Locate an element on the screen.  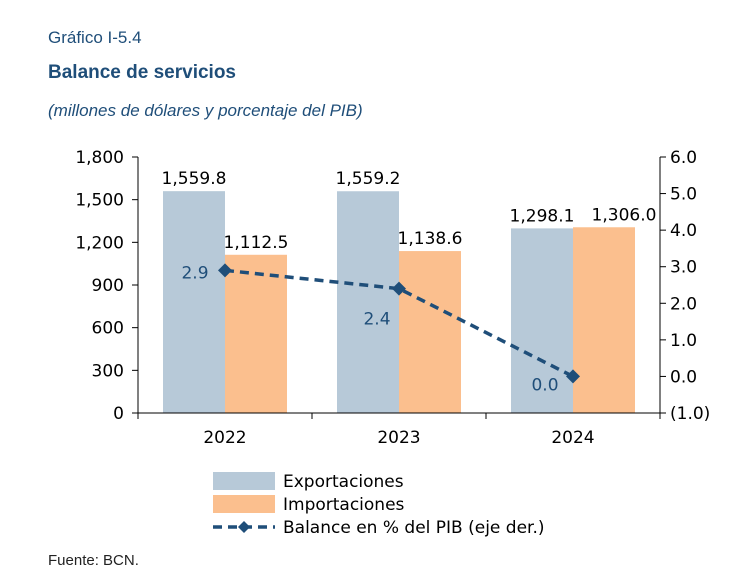
legend-label-balance: Balance en % del PIB (eje der.) is located at coordinates (414, 528).